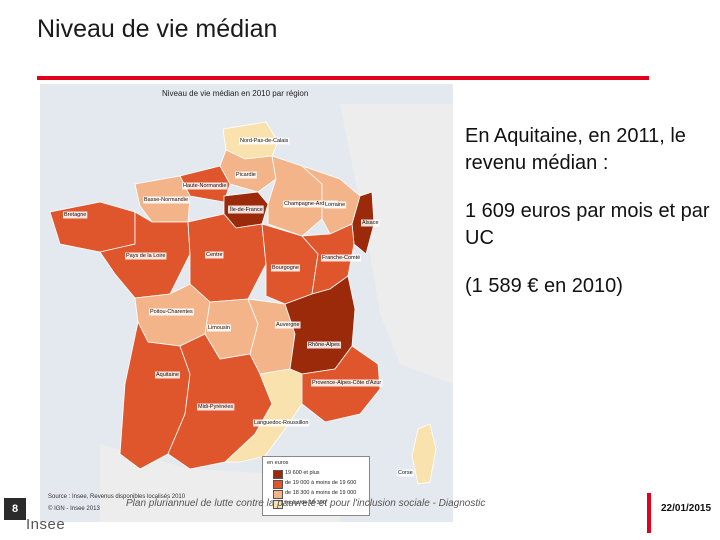 The image size is (720, 540). What do you see at coordinates (92, 227) in the screenshot?
I see `region-bretagne` at bounding box center [92, 227].